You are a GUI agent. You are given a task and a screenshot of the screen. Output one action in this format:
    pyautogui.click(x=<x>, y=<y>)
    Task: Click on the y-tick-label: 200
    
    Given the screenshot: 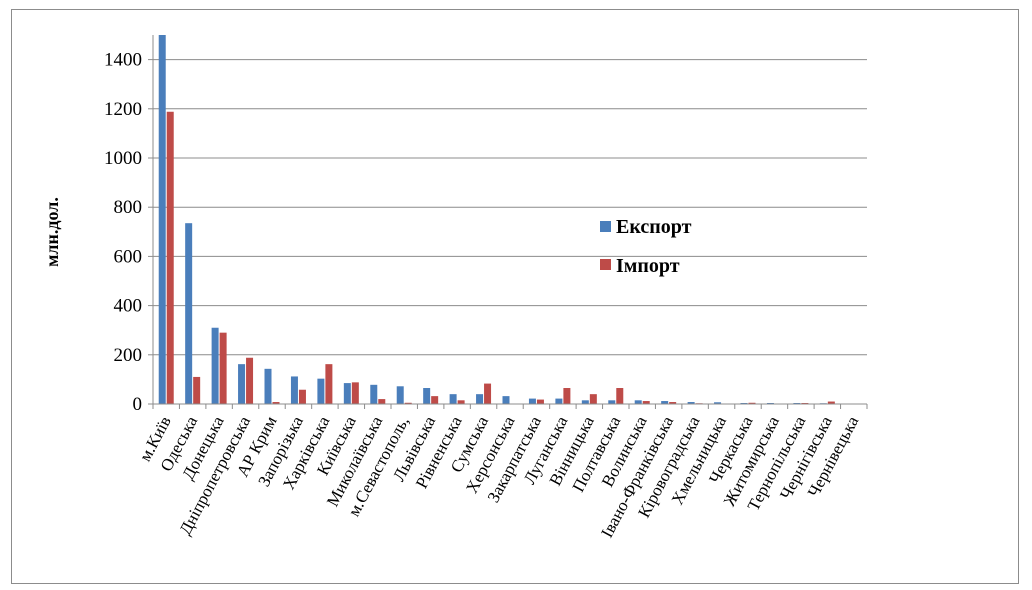 What is the action you would take?
    pyautogui.click(x=128, y=355)
    